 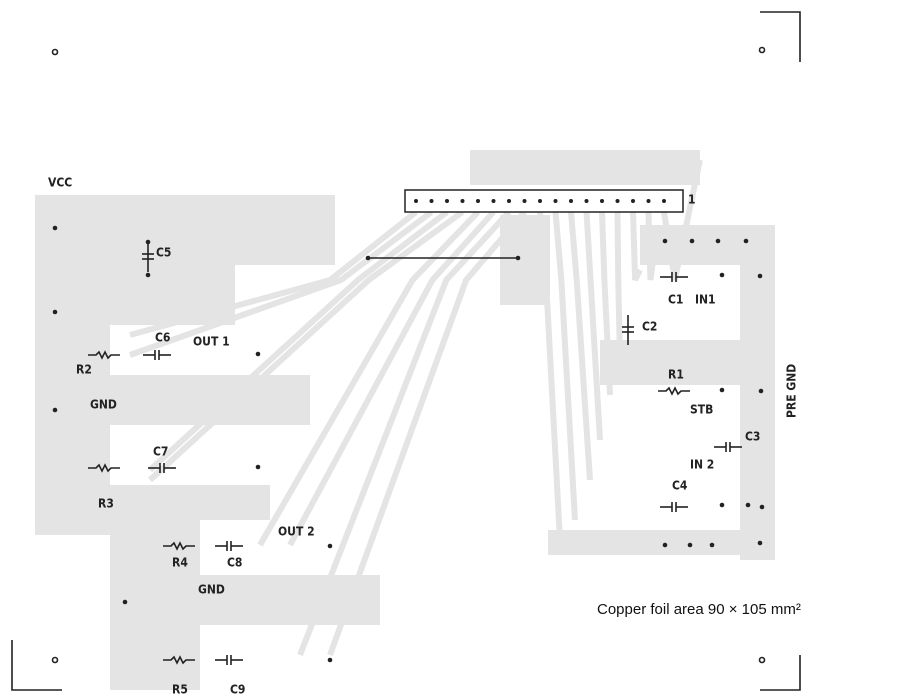 What do you see at coordinates (162, 338) in the screenshot?
I see `label: C6` at bounding box center [162, 338].